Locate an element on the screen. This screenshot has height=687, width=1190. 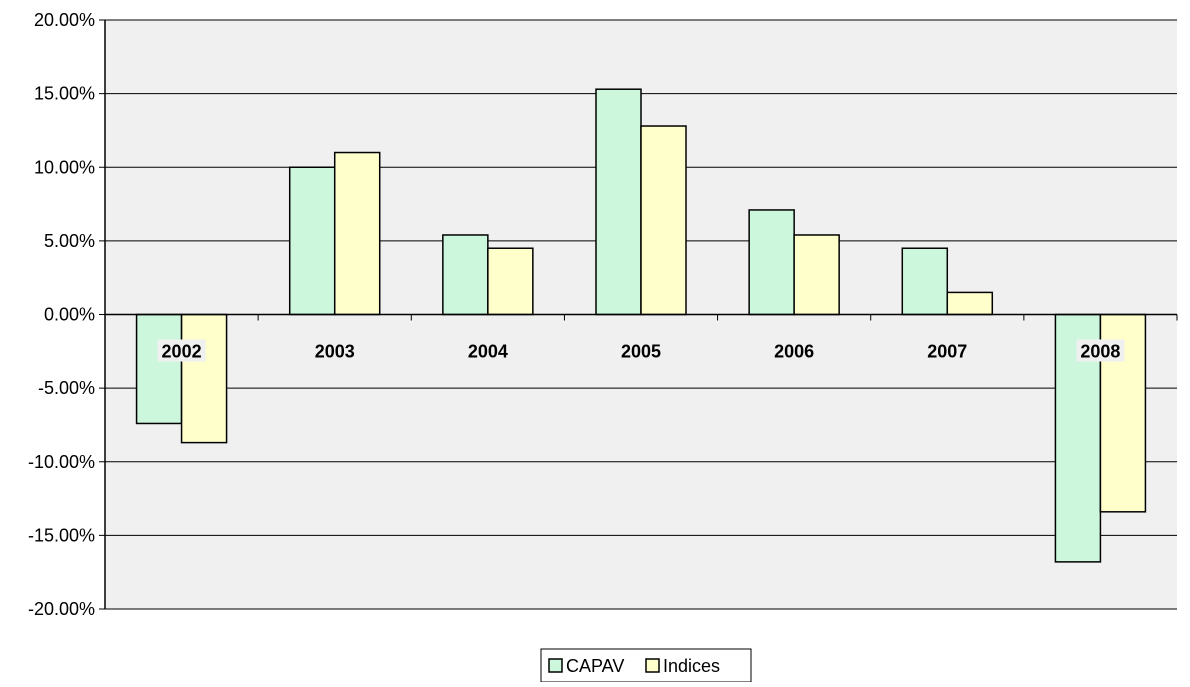
bar-indices-2003 is located at coordinates (357, 233).